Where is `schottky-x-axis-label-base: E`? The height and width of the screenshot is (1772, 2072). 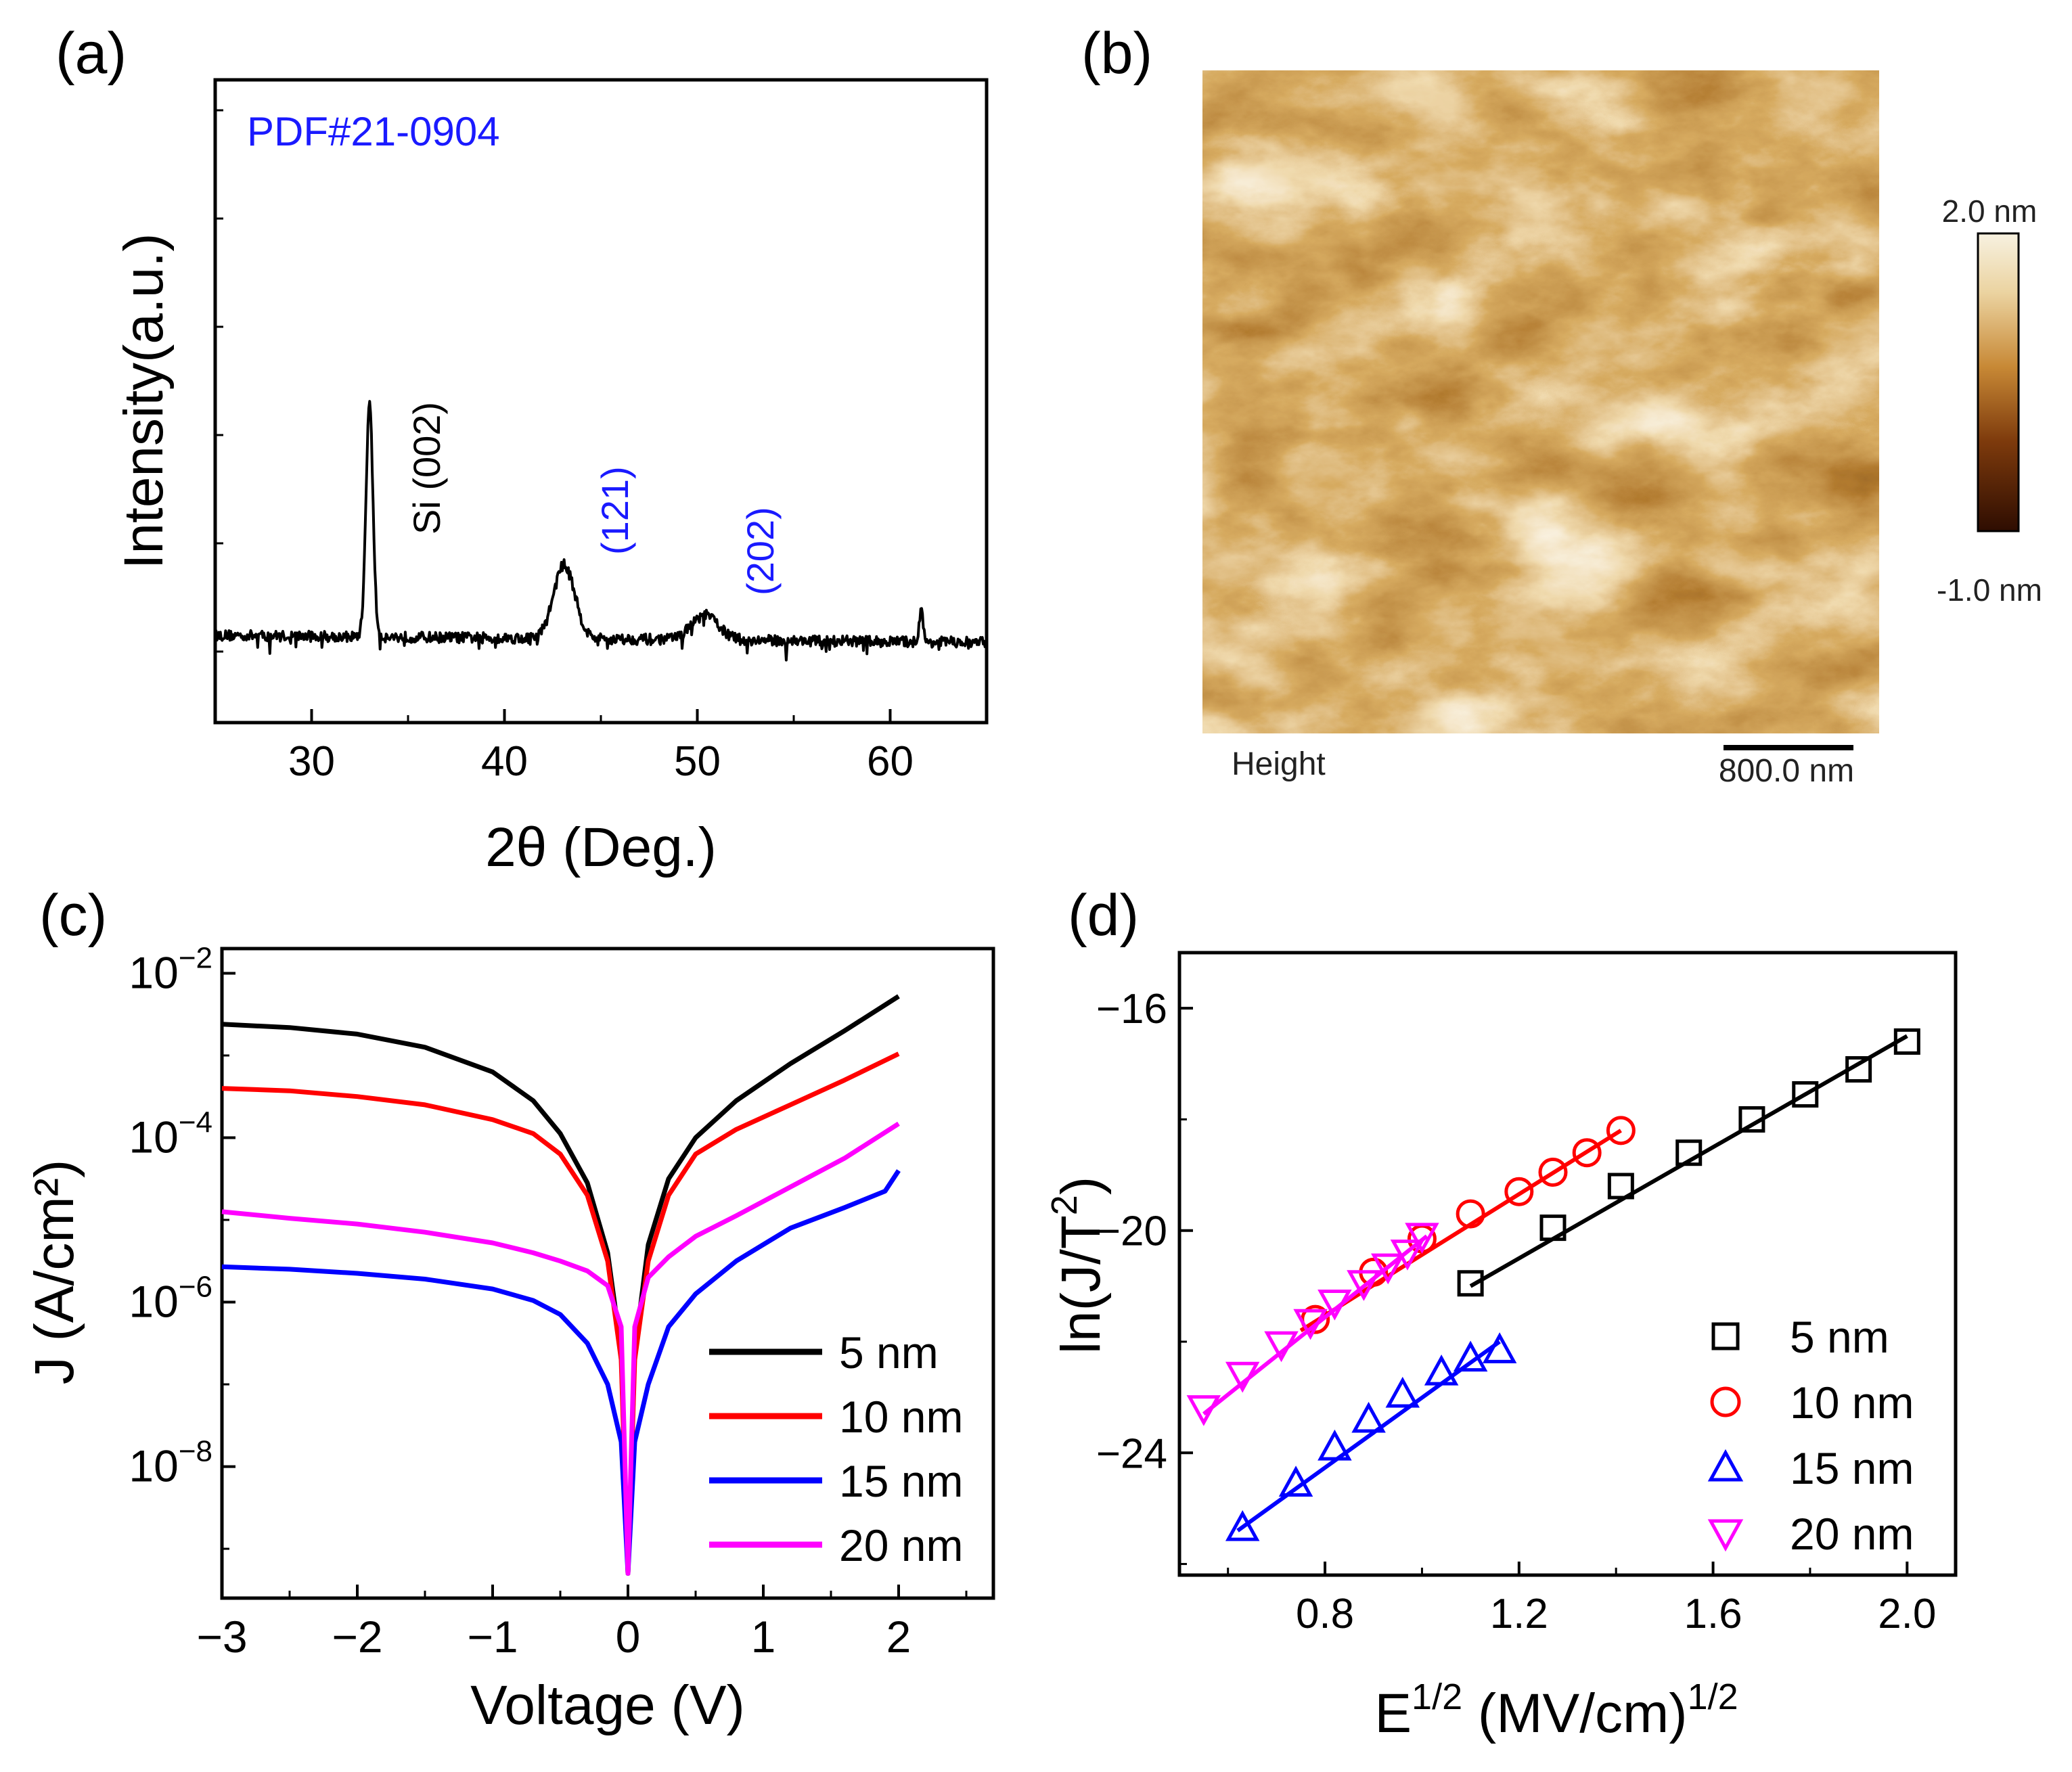
schottky-x-axis-label-base: E is located at coordinates (1393, 1713).